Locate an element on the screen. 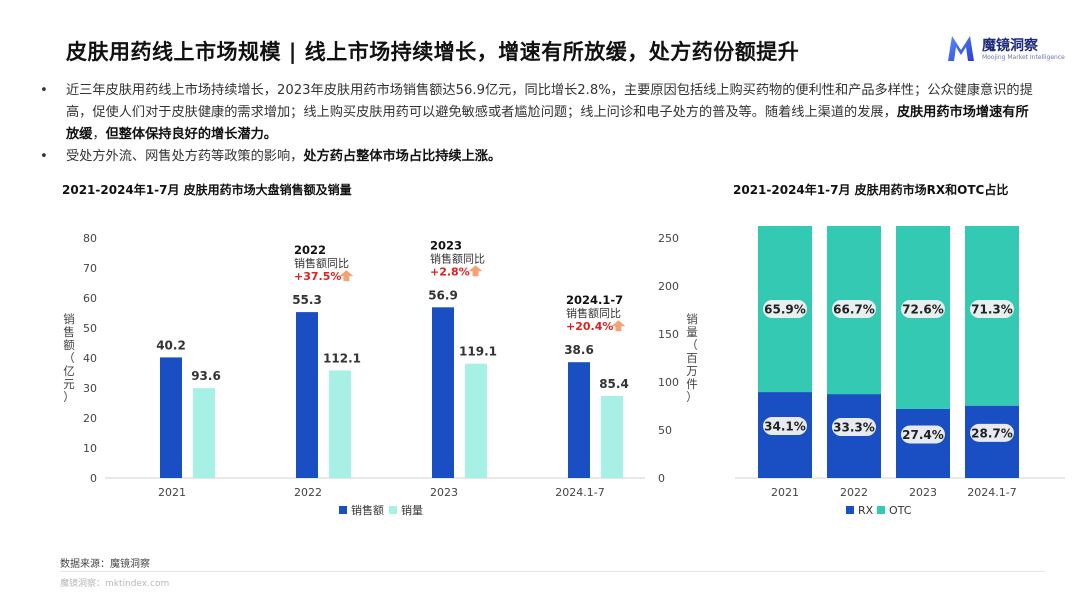 The image size is (1080, 608). rx-share-label: 27.4% is located at coordinates (923, 435).